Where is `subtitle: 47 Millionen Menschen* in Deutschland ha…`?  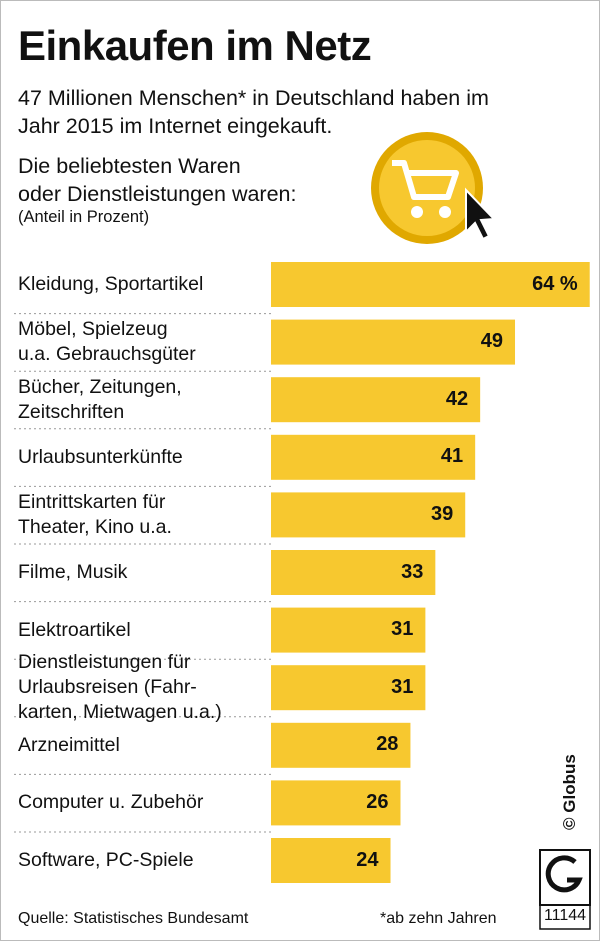
subtitle: 47 Millionen Menschen* in Deutschland ha… is located at coordinates (253, 112).